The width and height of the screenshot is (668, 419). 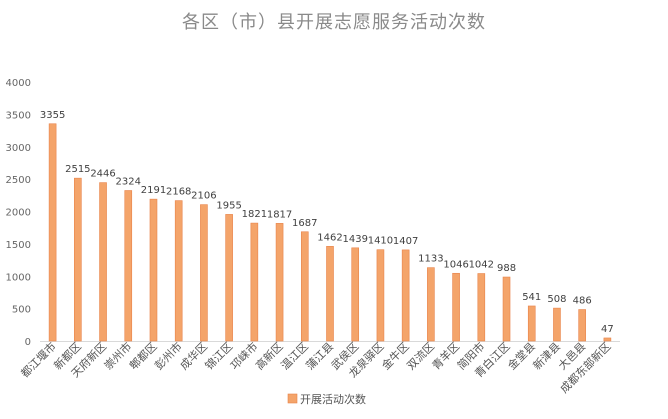 I want to click on data-label: 486, so click(x=582, y=301).